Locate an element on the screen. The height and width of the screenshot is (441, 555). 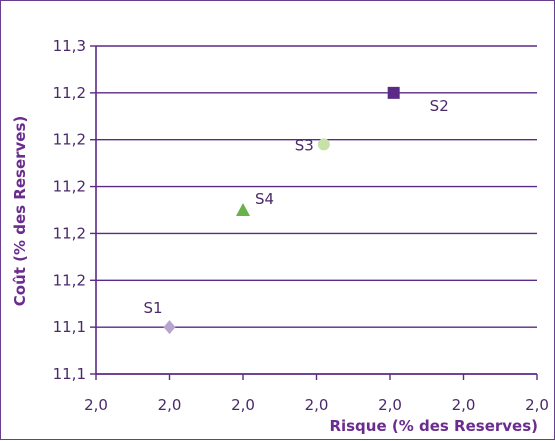
y-tick-labels: 11,3 11,2 11,2 11,2 11,2 11,2 11,1 11,1 is located at coordinates (69, 210).